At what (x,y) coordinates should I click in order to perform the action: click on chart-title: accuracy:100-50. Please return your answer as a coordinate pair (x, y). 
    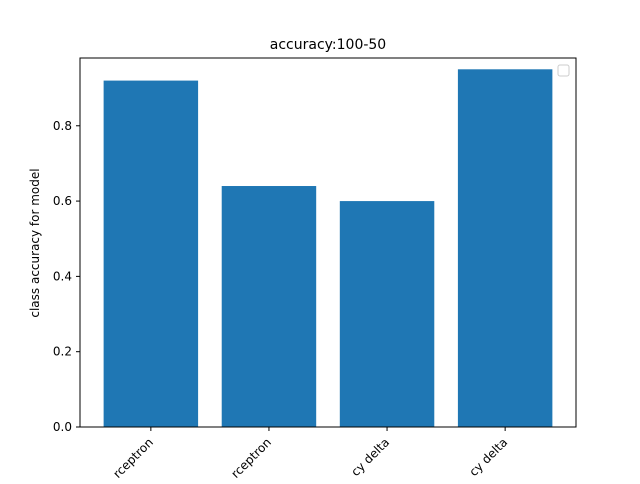
    Looking at the image, I should click on (328, 45).